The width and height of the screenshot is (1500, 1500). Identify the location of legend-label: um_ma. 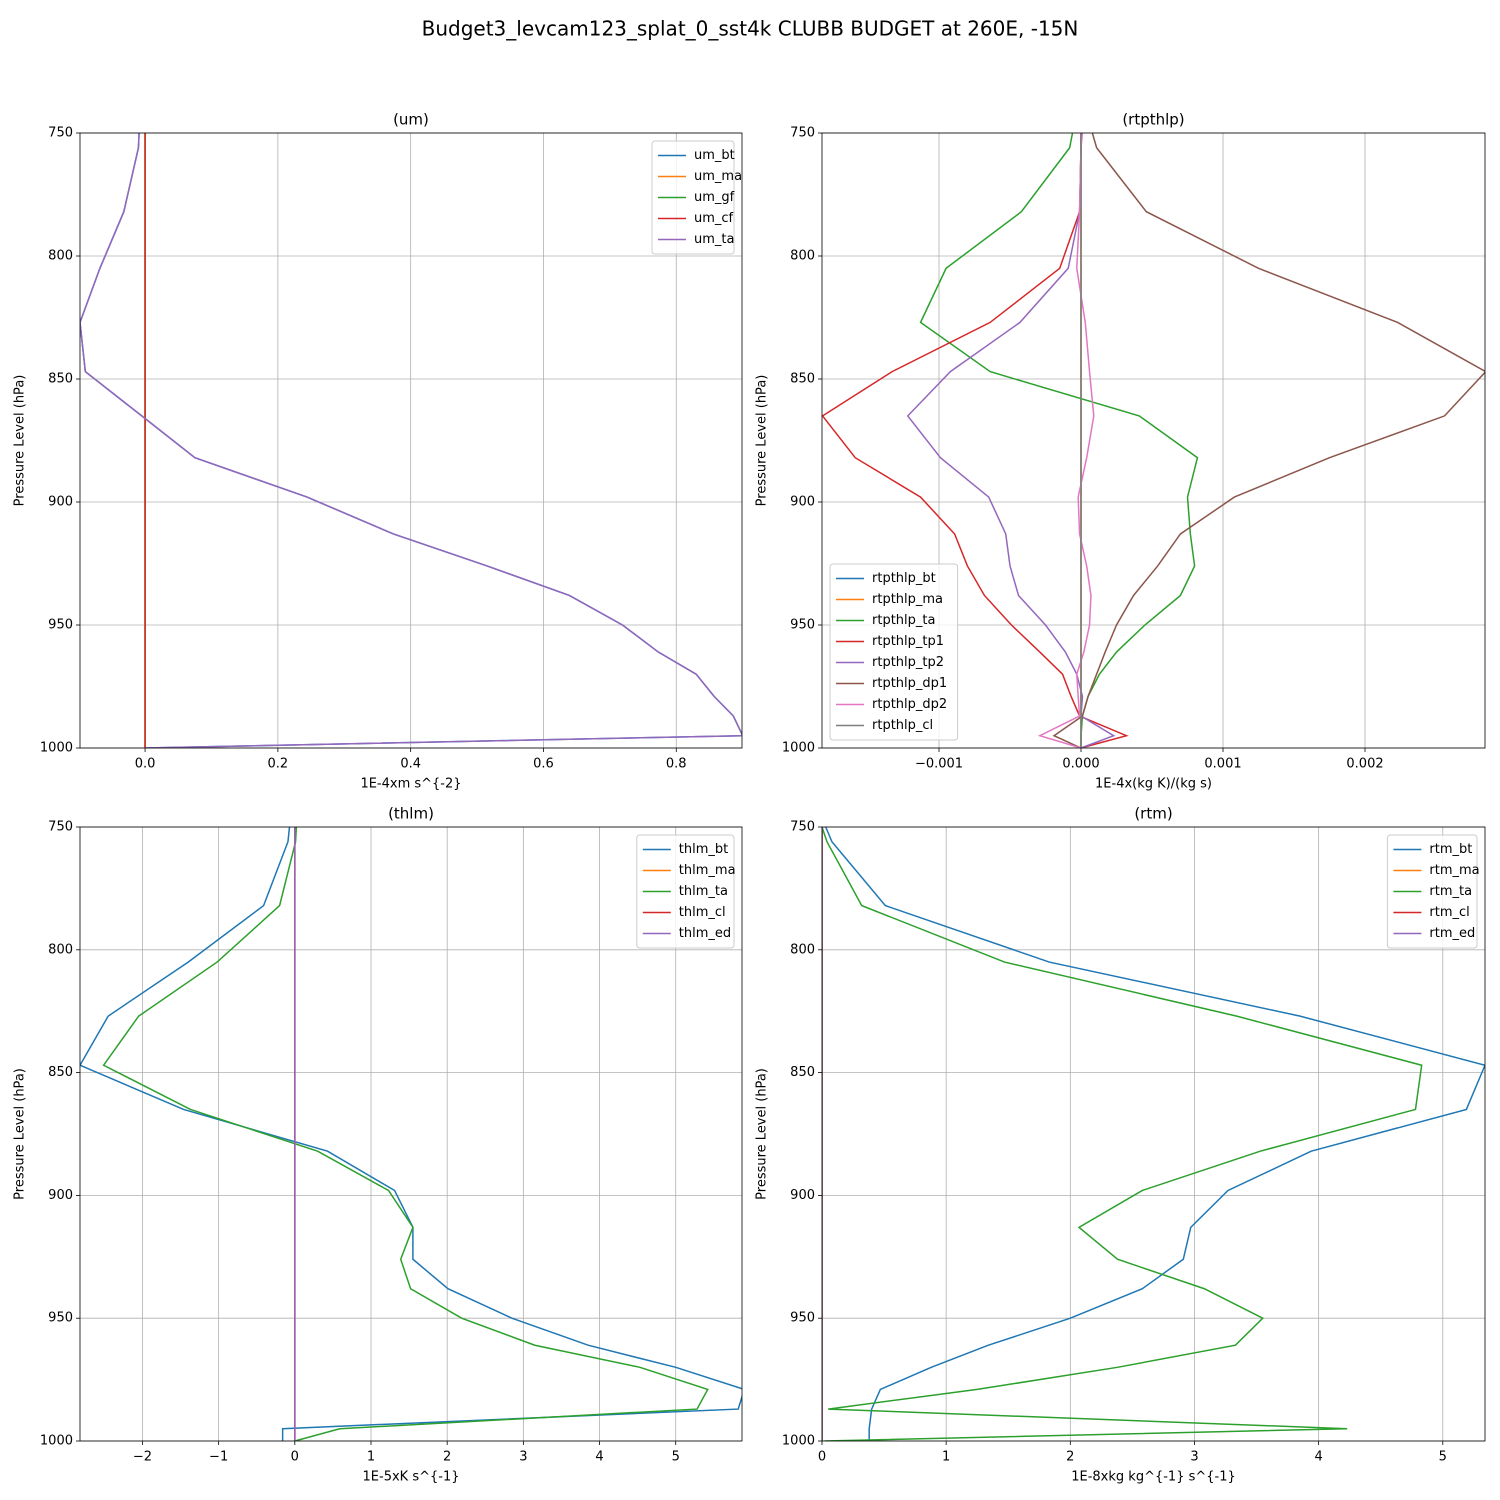
(718, 176).